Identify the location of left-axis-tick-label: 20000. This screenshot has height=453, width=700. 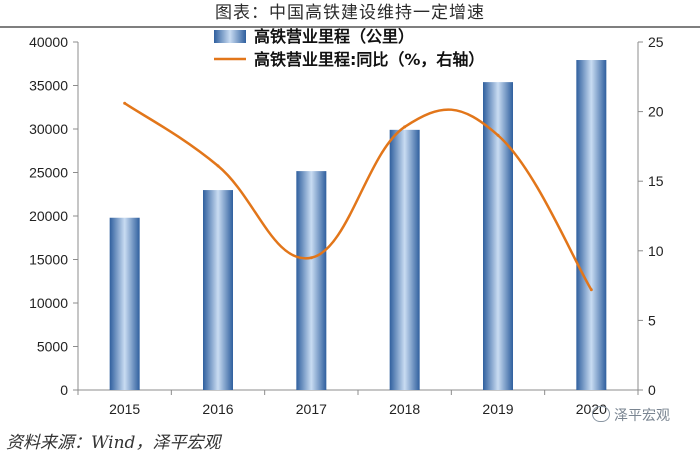
(48, 216).